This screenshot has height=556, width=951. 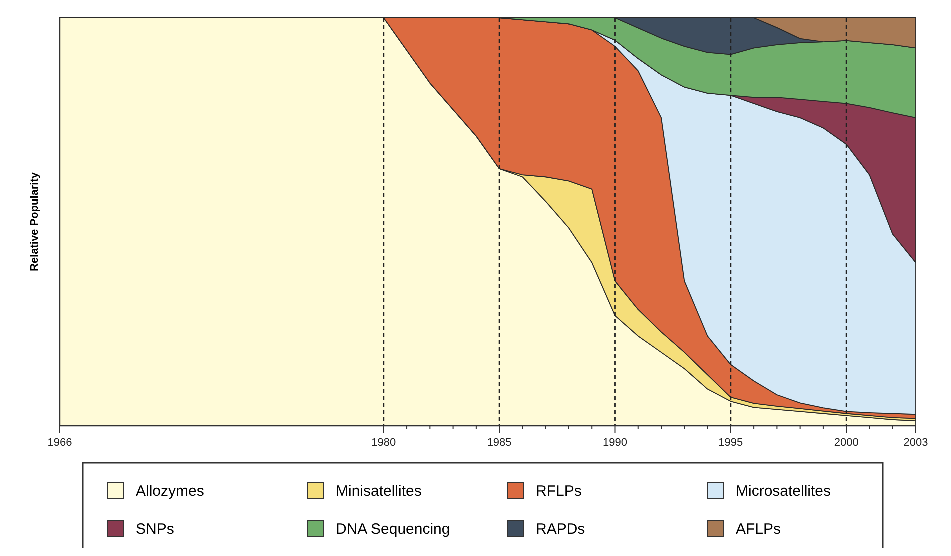 I want to click on legend-label: DNA Sequencing, so click(x=393, y=529).